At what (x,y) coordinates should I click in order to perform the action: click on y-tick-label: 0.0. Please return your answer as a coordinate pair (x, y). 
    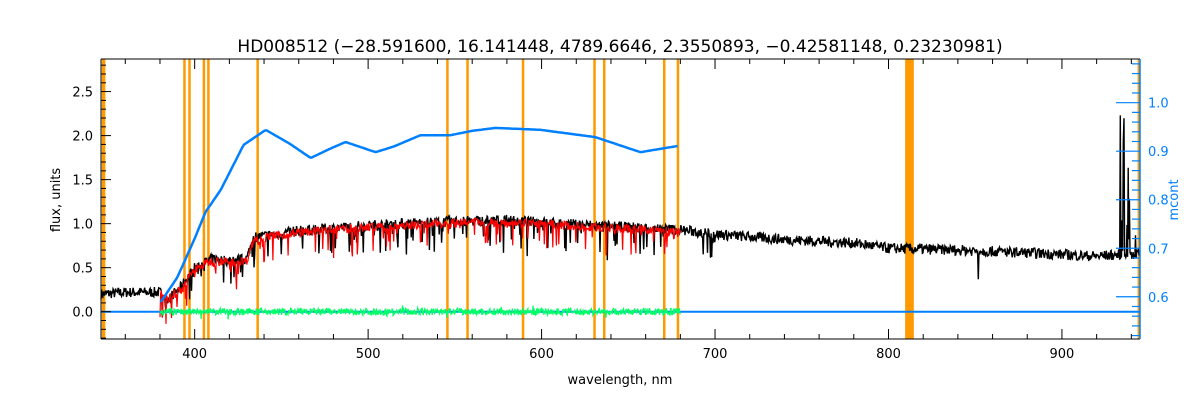
    Looking at the image, I should click on (82, 313).